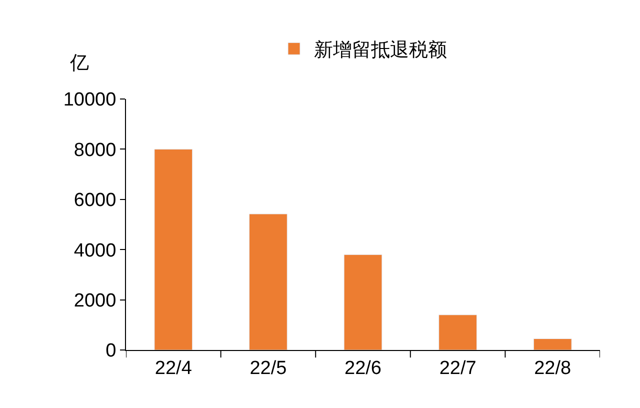  I want to click on y-axis-title: 亿, so click(79, 63).